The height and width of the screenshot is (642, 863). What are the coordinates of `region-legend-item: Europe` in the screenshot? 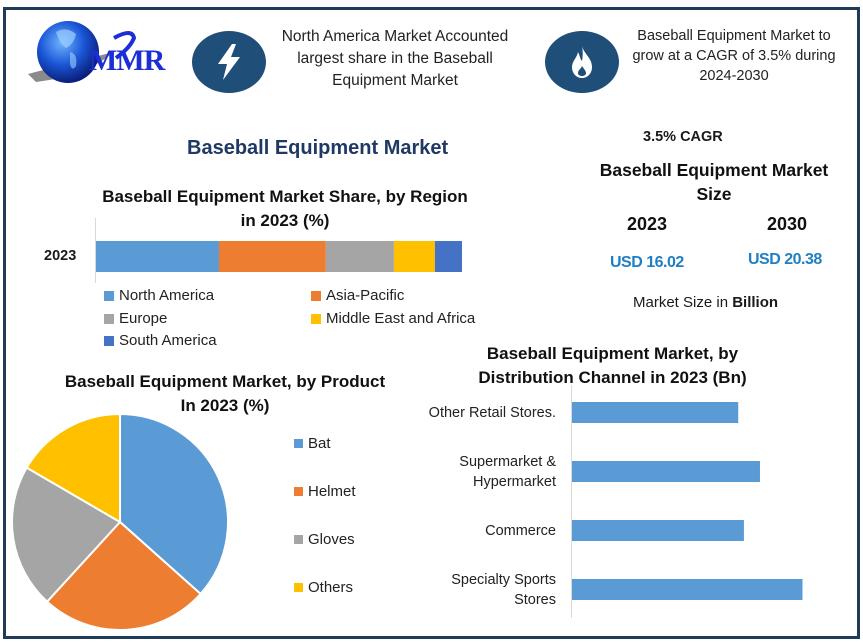 It's located at (135, 318).